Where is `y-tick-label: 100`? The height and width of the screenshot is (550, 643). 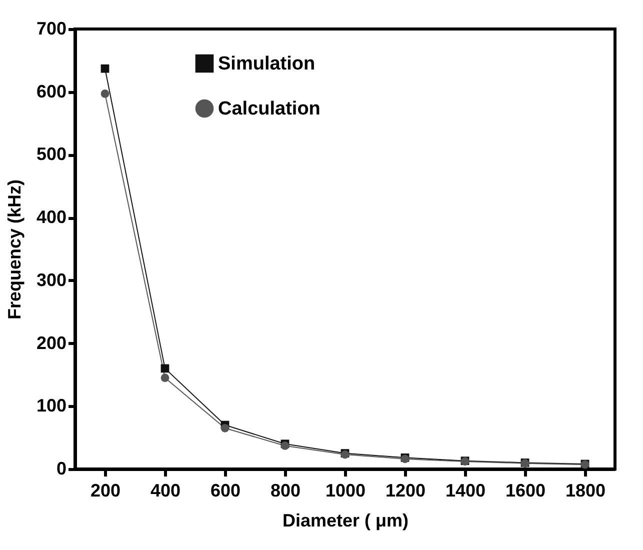 y-tick-label: 100 is located at coordinates (51, 406).